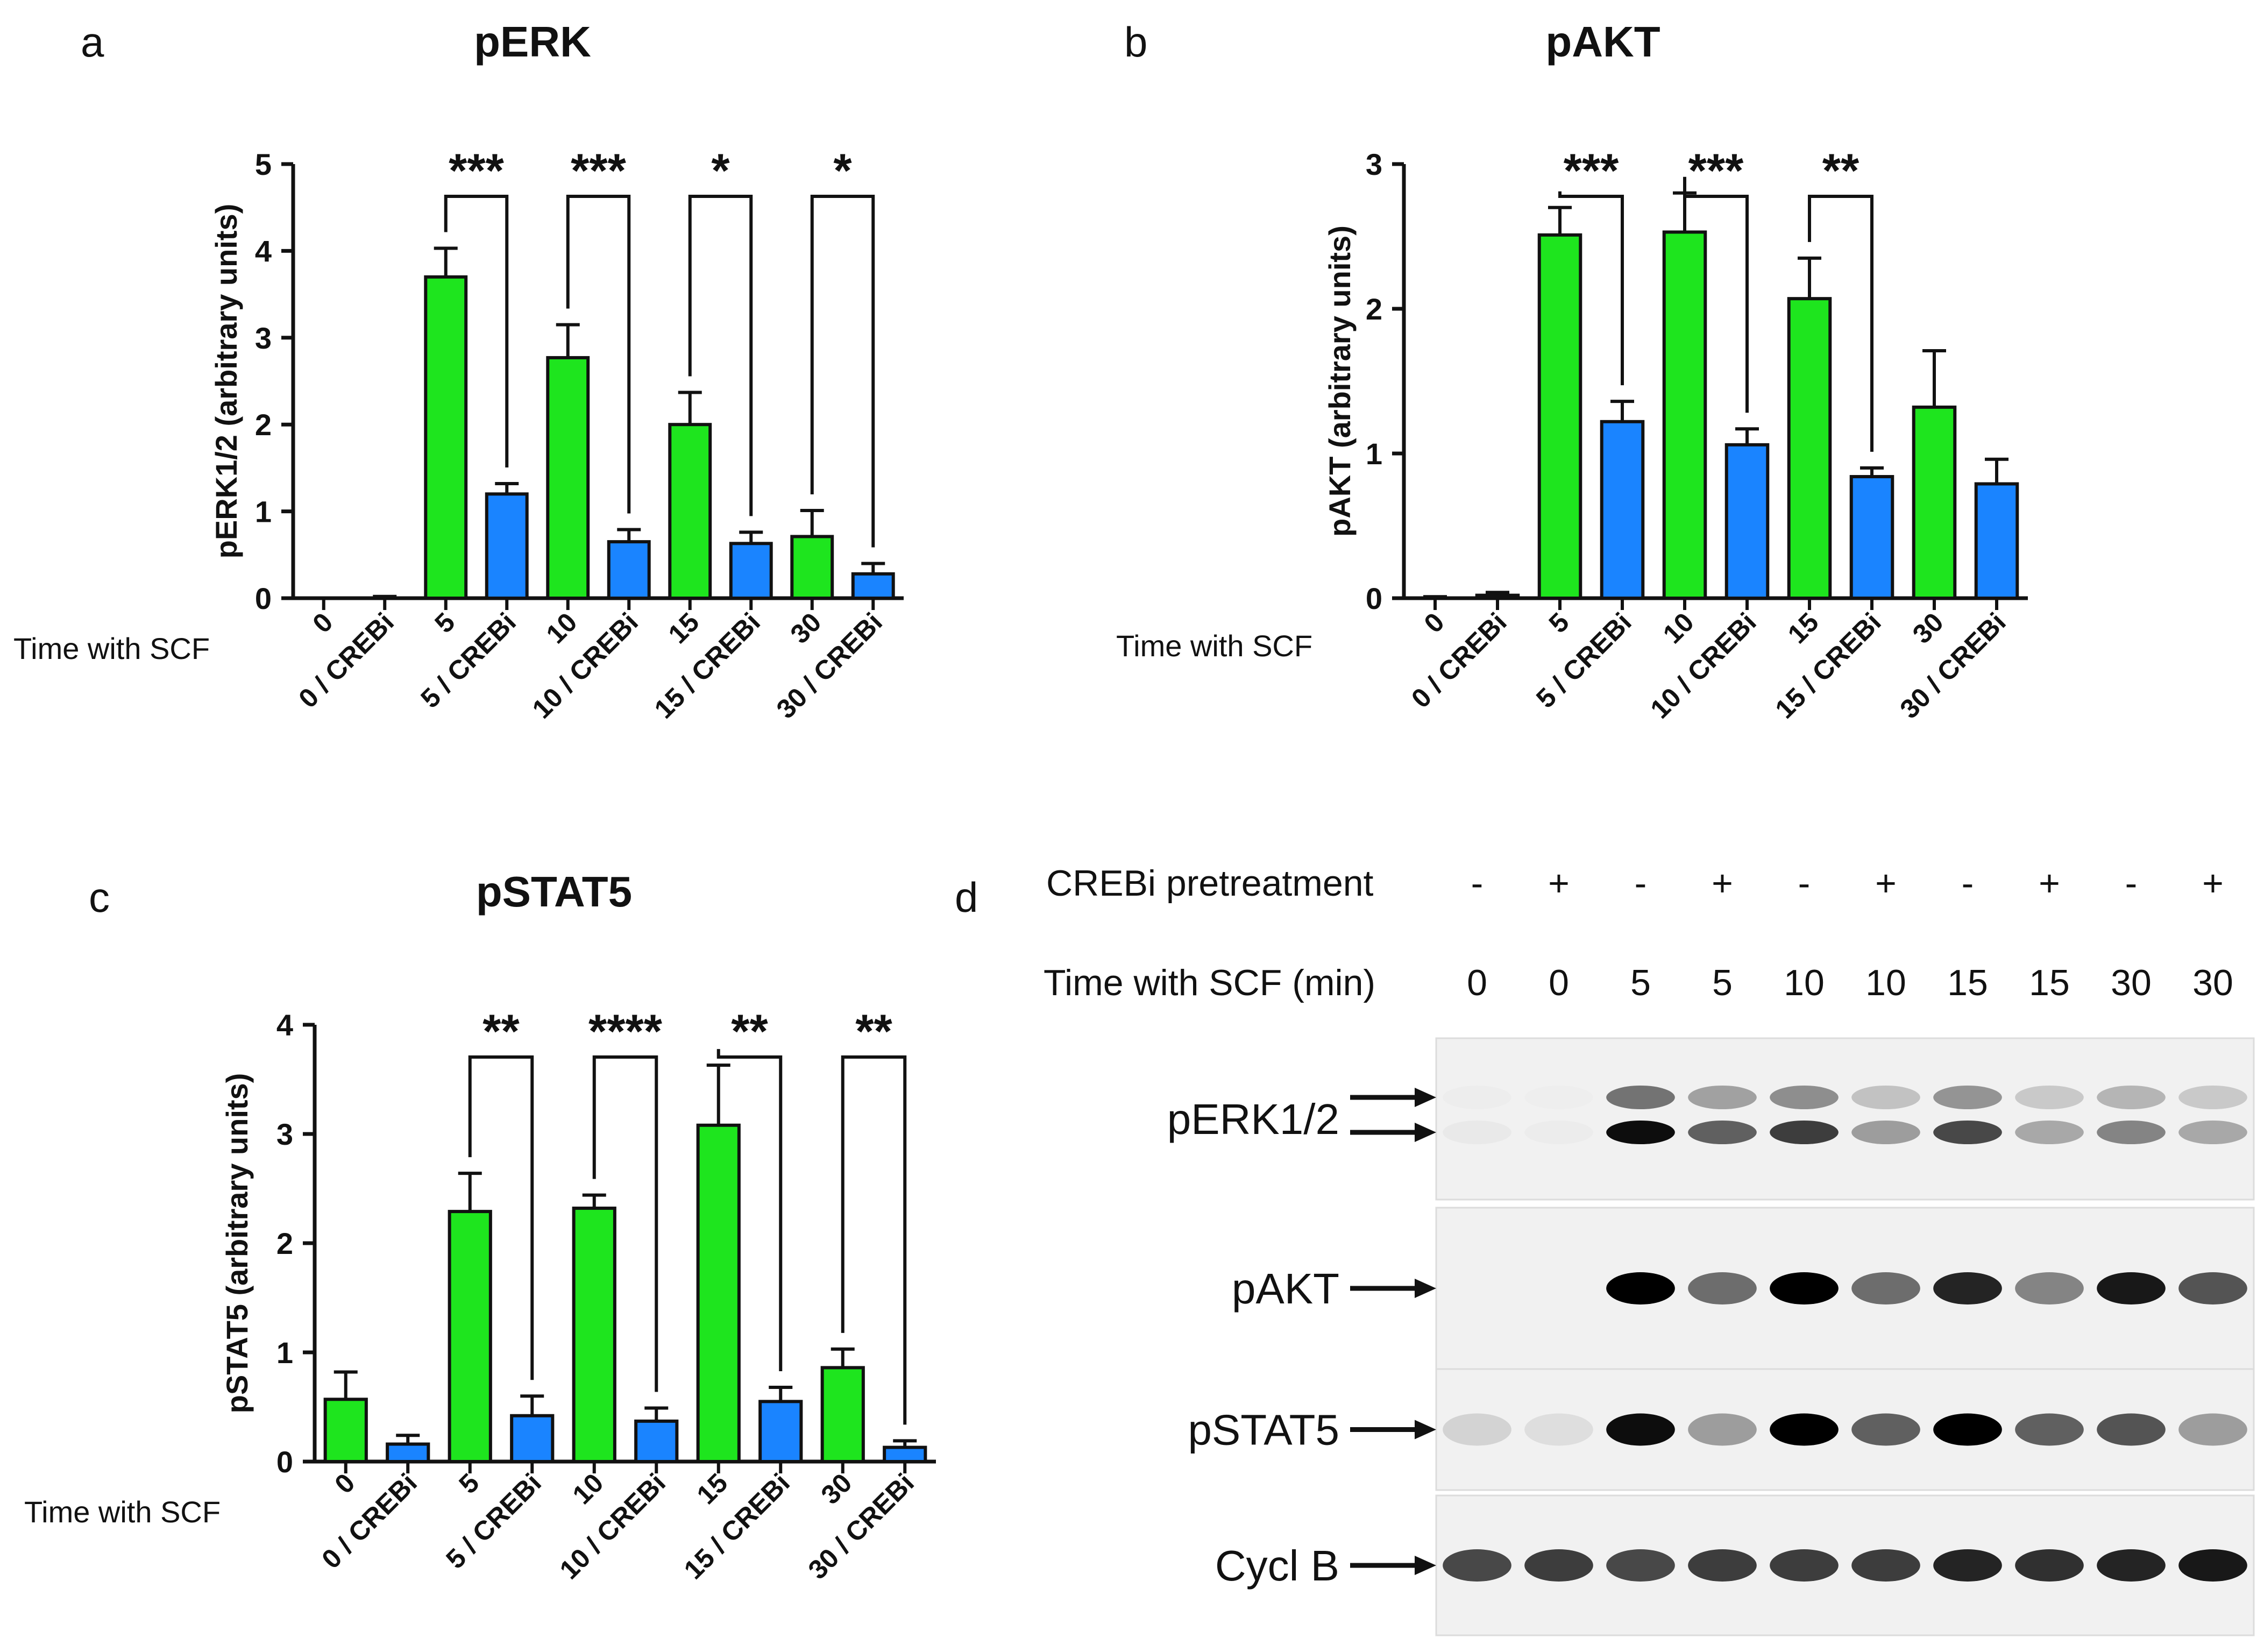 The width and height of the screenshot is (2264, 1652). Describe the element at coordinates (100, 897) in the screenshot. I see `panel-letter-c: c` at that location.